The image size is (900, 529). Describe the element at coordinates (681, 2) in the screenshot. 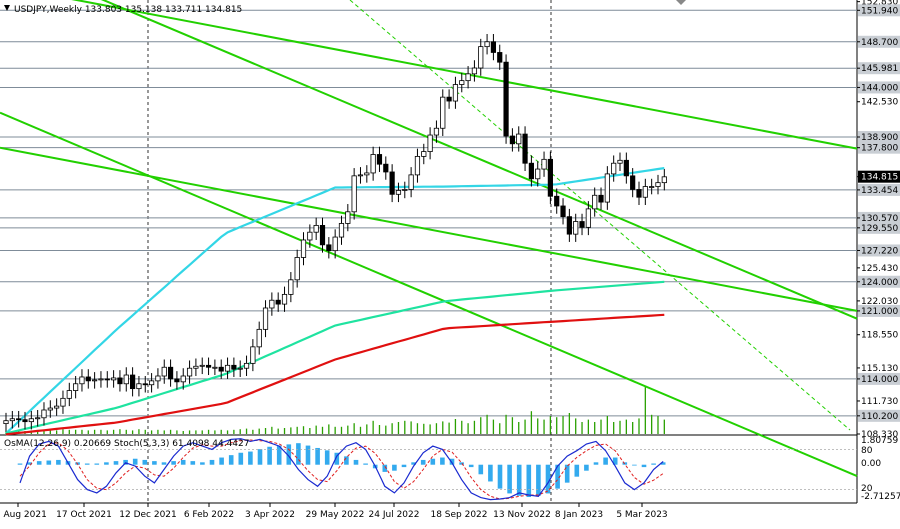

I see `scroll-marker-icon` at that location.